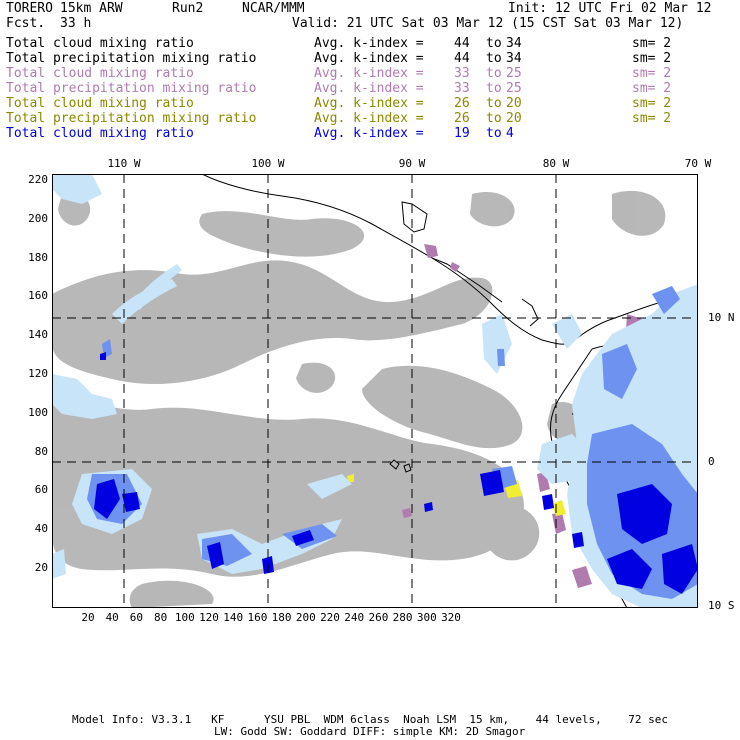 The width and height of the screenshot is (740, 740). Describe the element at coordinates (257, 617) in the screenshot. I see `x-tick-label: 160` at that location.